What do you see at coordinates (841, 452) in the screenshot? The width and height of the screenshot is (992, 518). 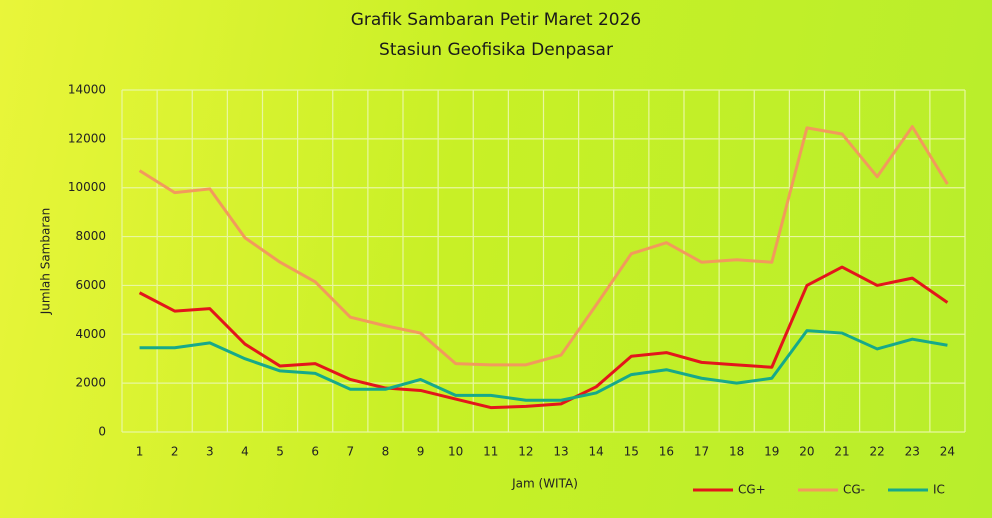 I see `x-tick-label: 21` at bounding box center [841, 452].